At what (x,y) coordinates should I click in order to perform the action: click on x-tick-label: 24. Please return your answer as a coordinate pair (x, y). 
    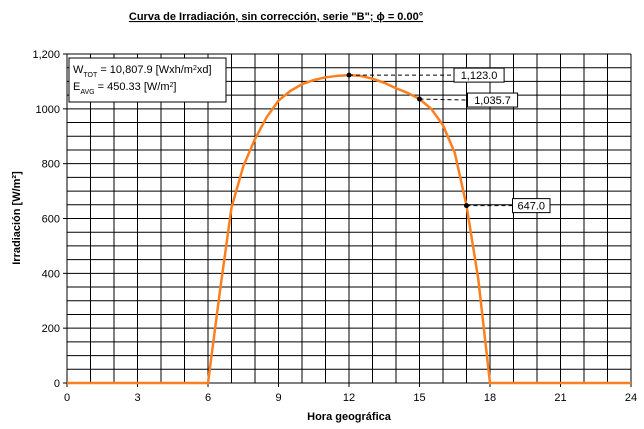
    Looking at the image, I should click on (631, 398).